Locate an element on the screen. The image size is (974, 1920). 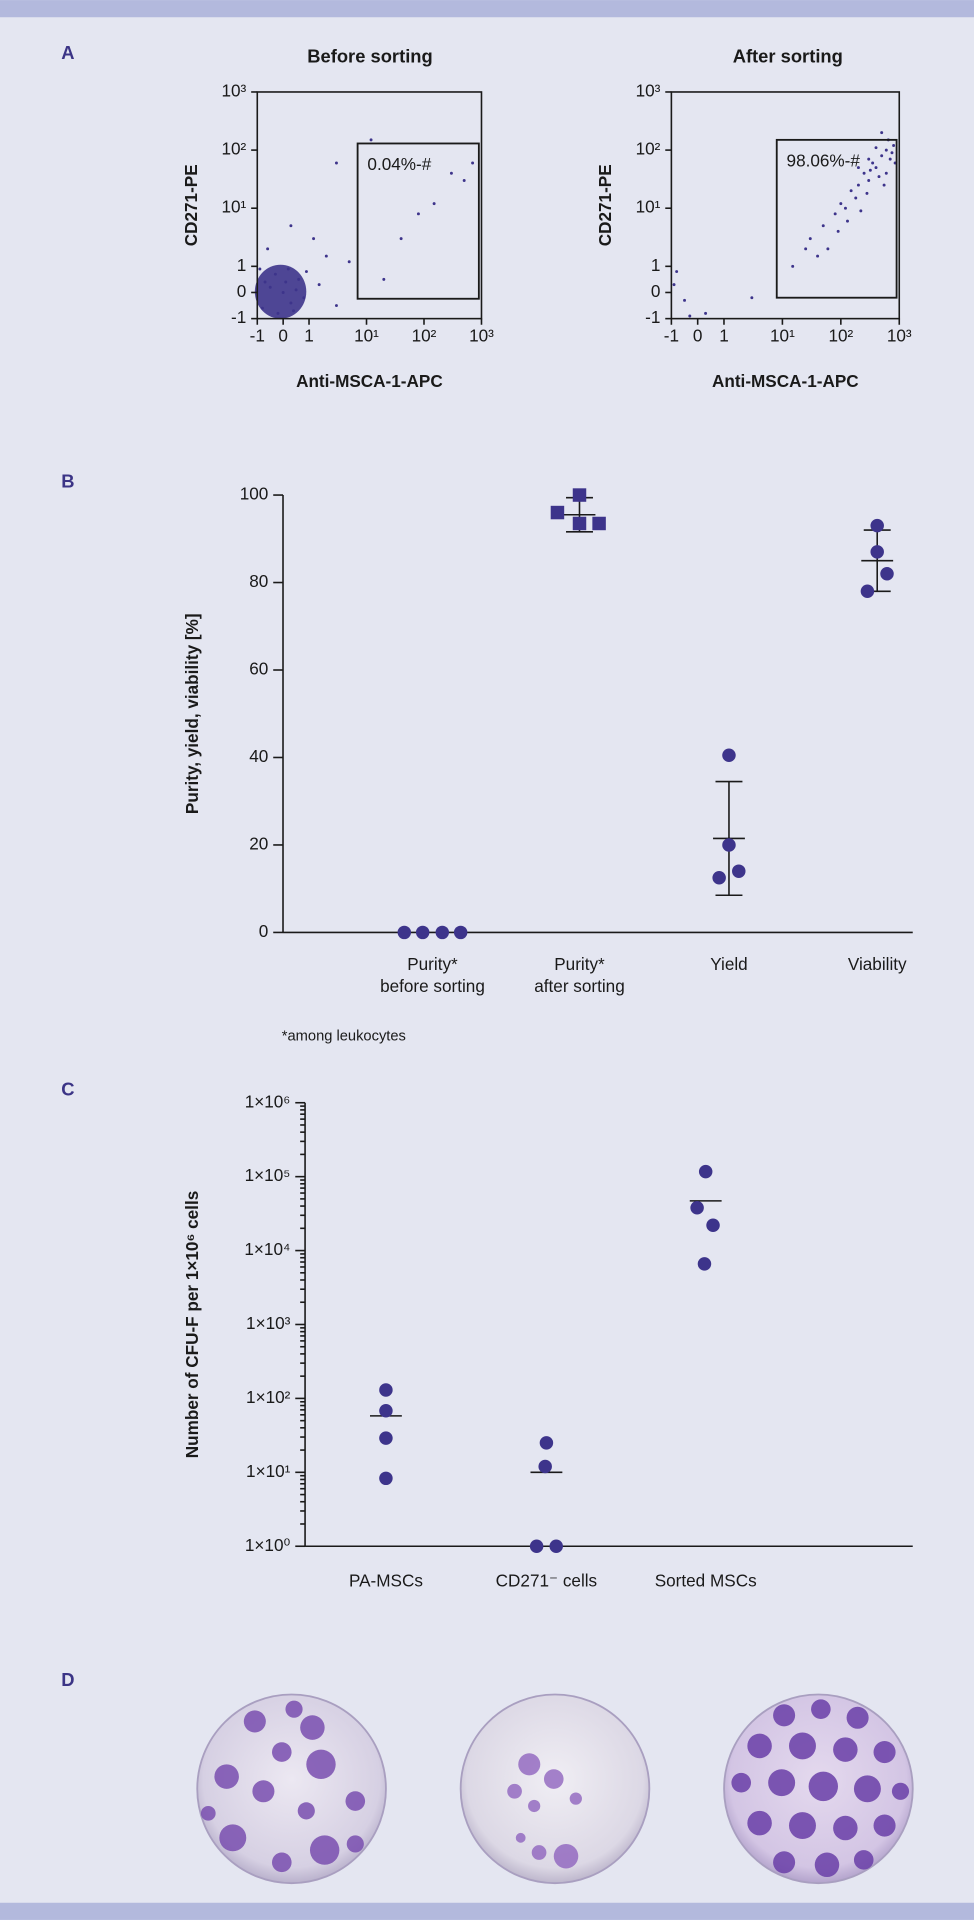
x-tick-label: Sorted MSCs is located at coordinates (706, 1580).